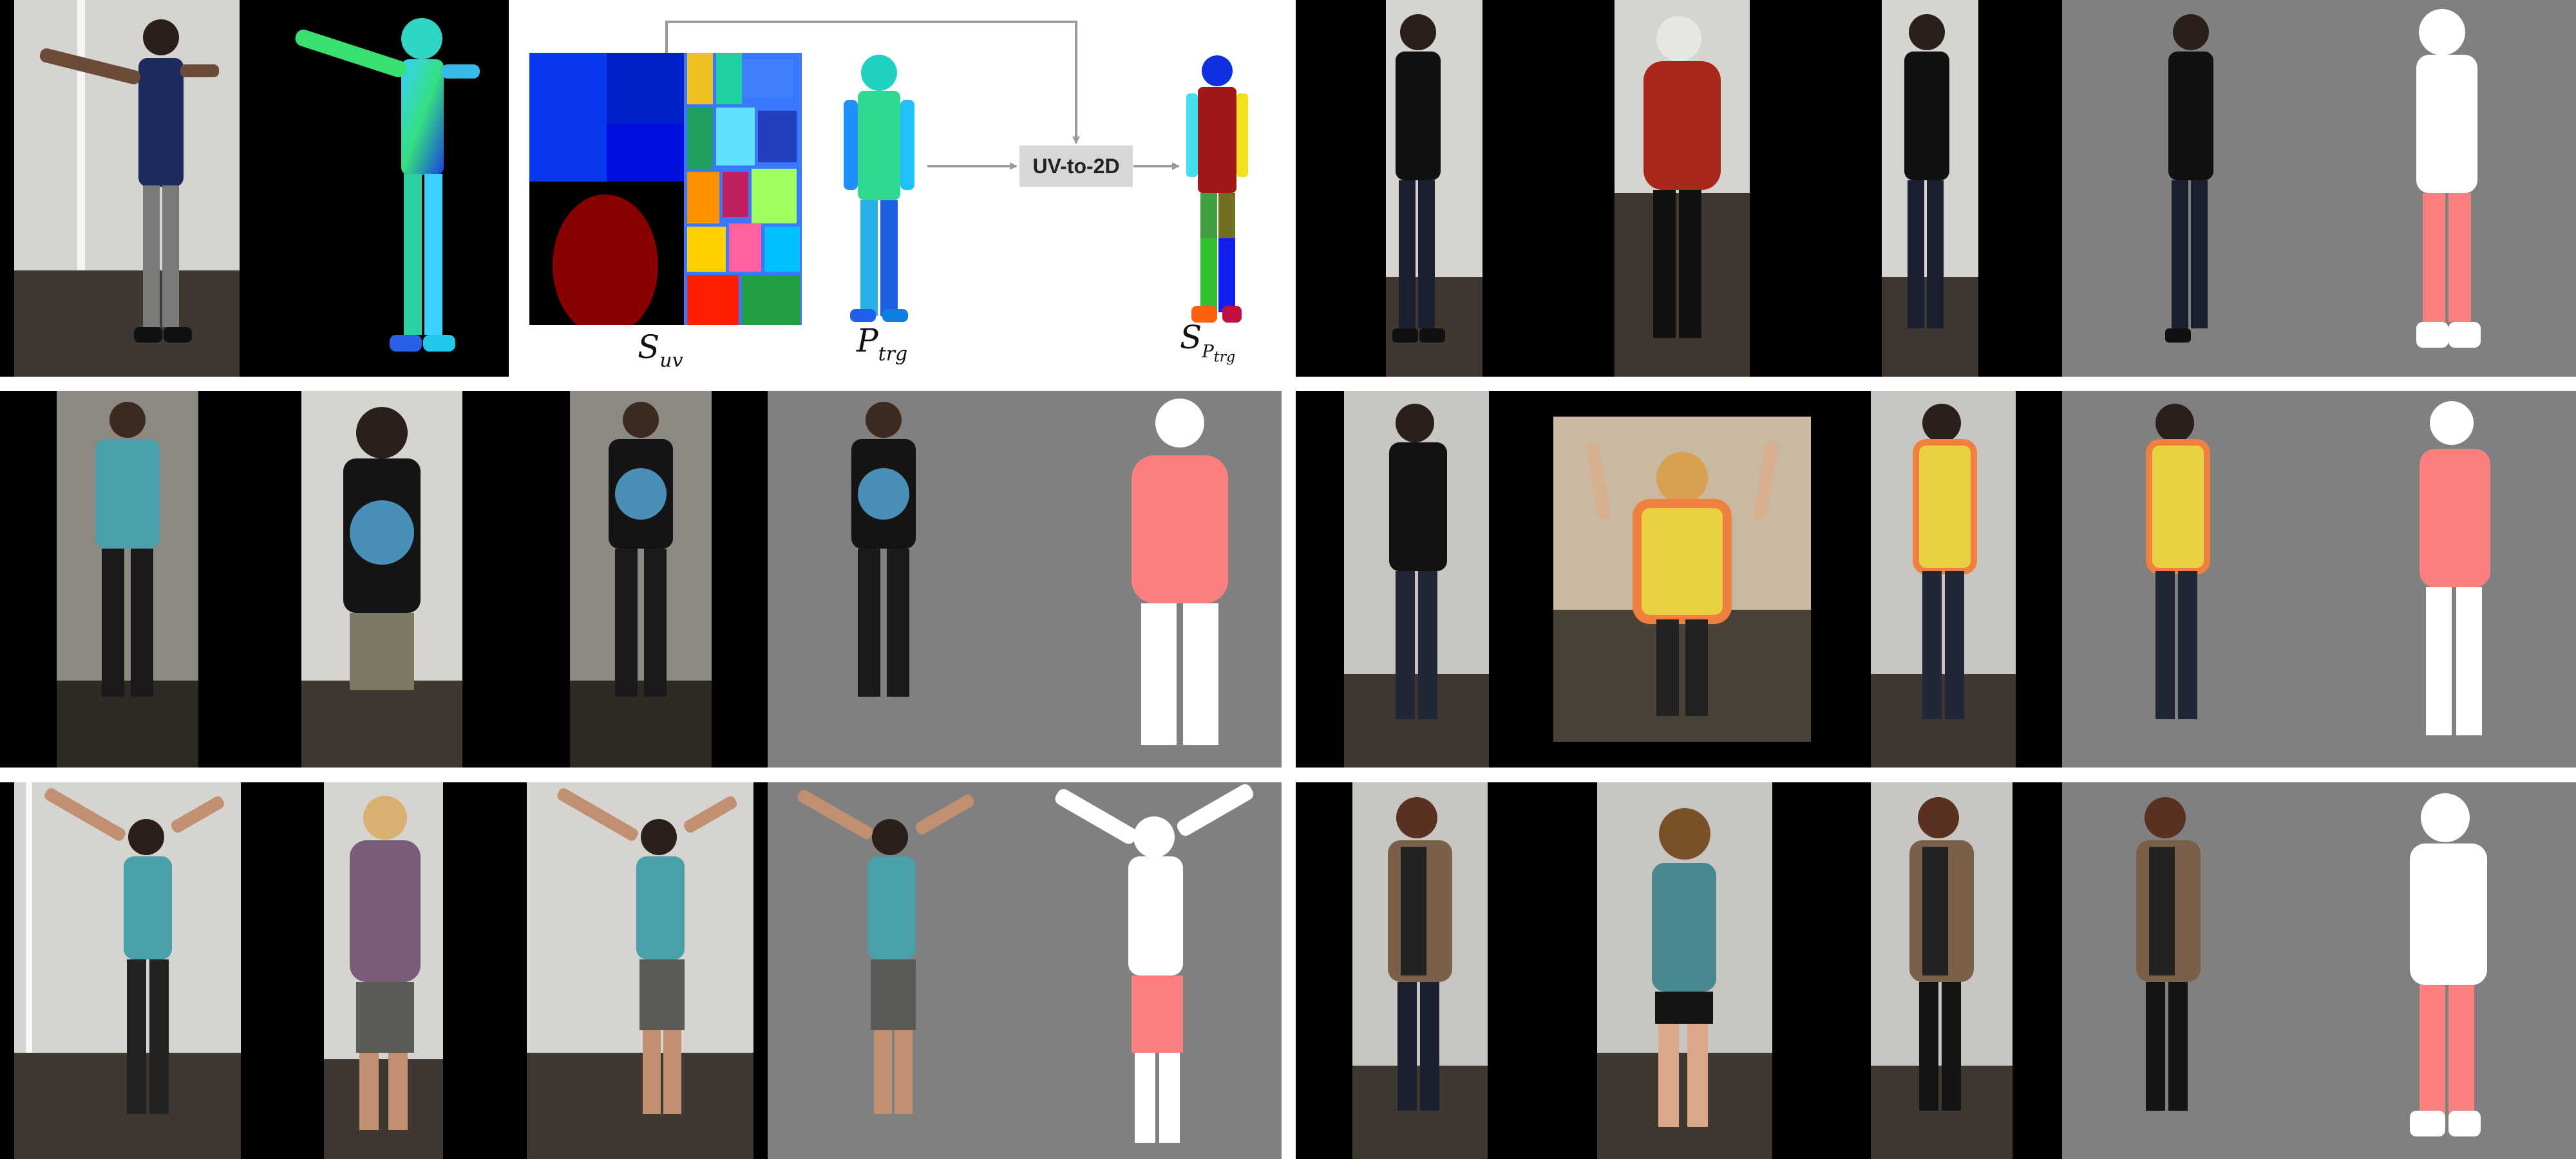 This screenshot has width=2576, height=1159. Describe the element at coordinates (1682, 188) in the screenshot. I see `reference-photo-red-shirt` at that location.